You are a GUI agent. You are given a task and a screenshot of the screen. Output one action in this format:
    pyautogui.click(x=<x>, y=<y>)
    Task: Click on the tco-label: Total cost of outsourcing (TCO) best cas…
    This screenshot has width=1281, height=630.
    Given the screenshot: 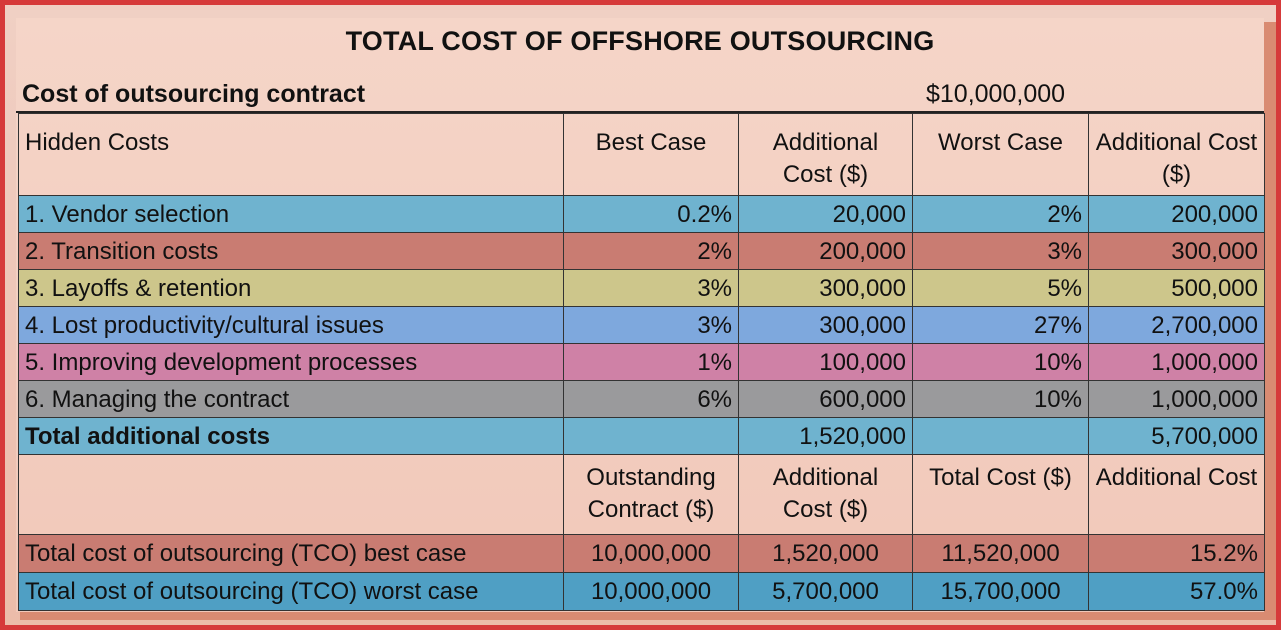 What is the action you would take?
    pyautogui.click(x=291, y=553)
    